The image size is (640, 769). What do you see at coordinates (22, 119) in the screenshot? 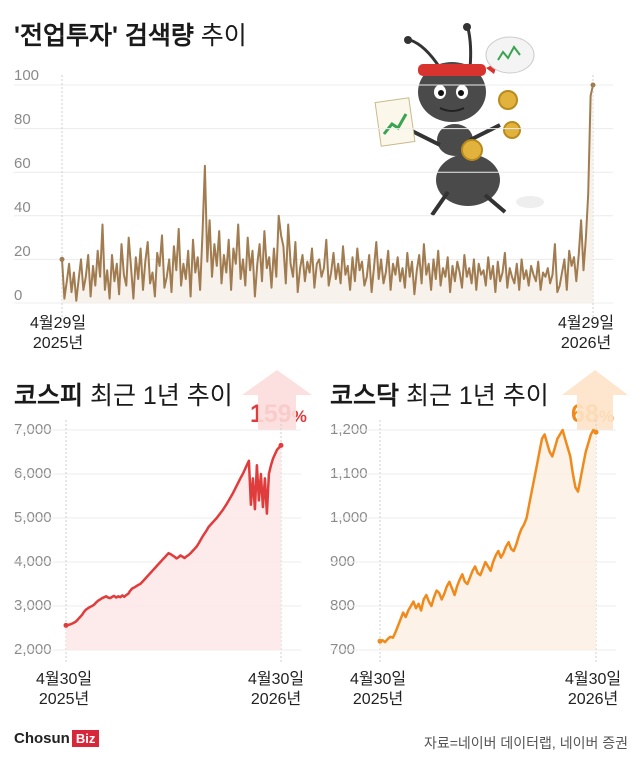
I see `search-ytick-80: 80` at bounding box center [22, 119].